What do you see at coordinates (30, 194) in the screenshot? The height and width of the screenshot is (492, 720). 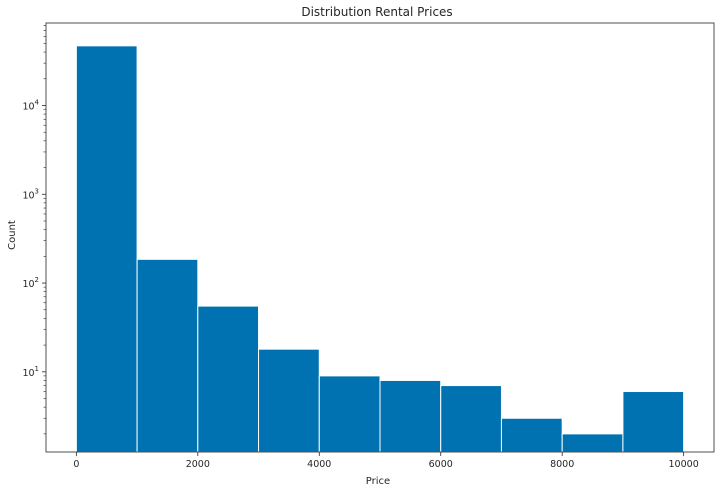 I see `y-tick-label: 10³` at bounding box center [30, 194].